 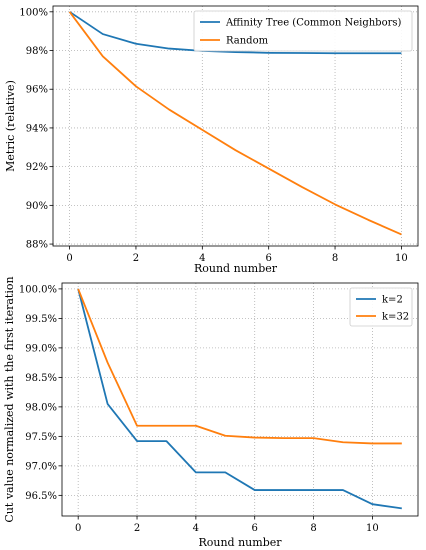 I want to click on legend-label: Random, so click(x=247, y=41).